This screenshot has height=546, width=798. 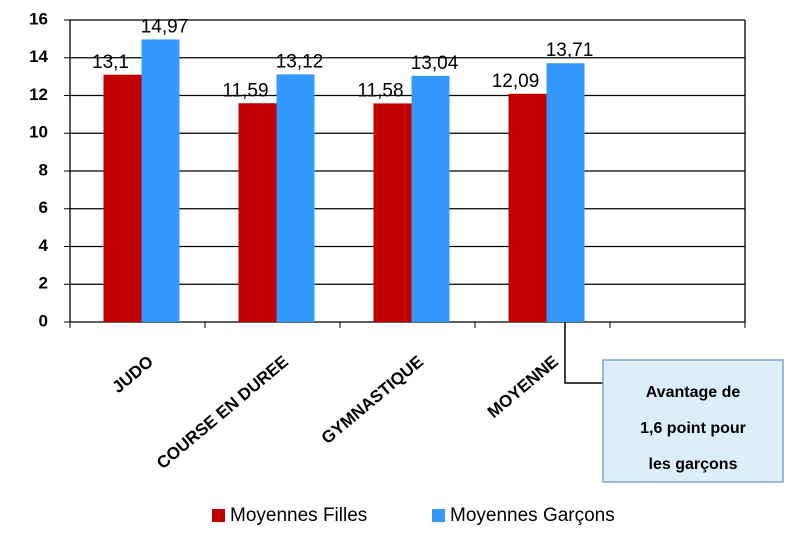 What do you see at coordinates (110, 62) in the screenshot?
I see `value-label: 13,1` at bounding box center [110, 62].